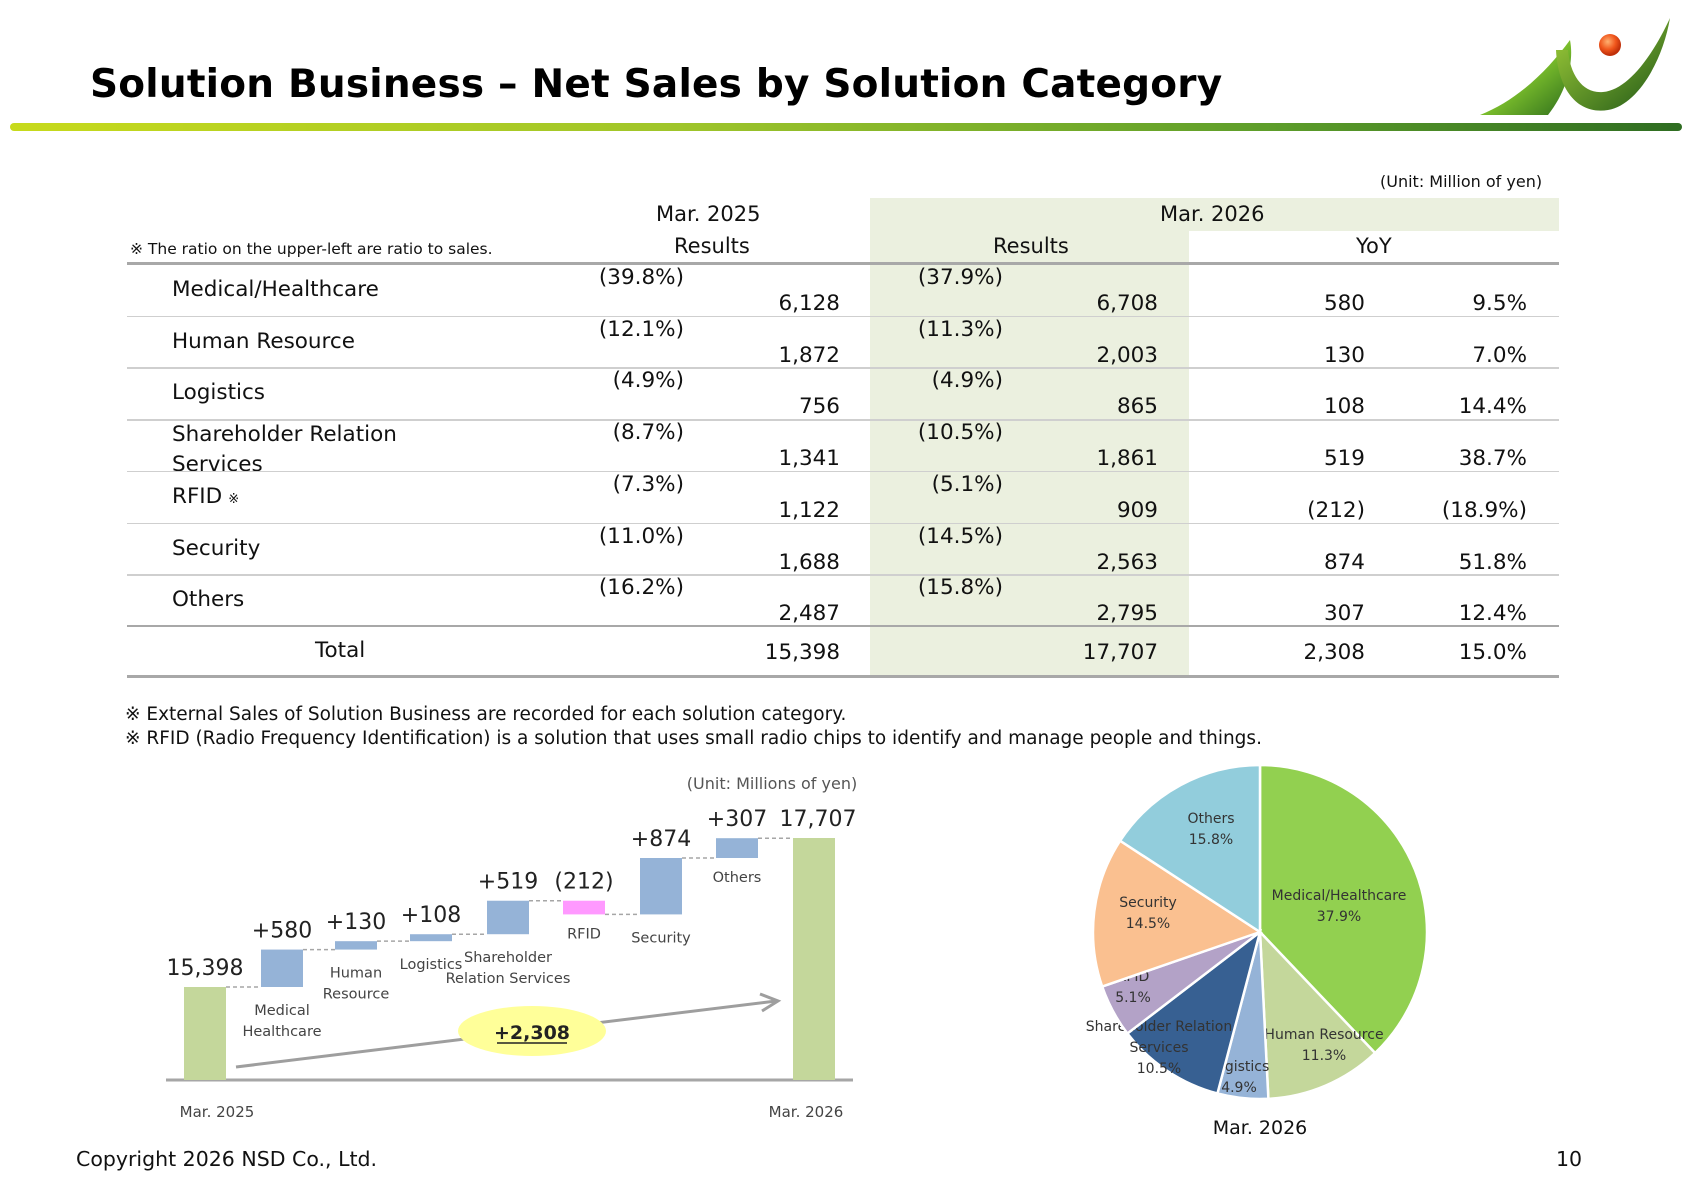 This screenshot has height=1190, width=1684. What do you see at coordinates (770, 1002) in the screenshot?
I see `waterfall-trend-arrowhead` at bounding box center [770, 1002].